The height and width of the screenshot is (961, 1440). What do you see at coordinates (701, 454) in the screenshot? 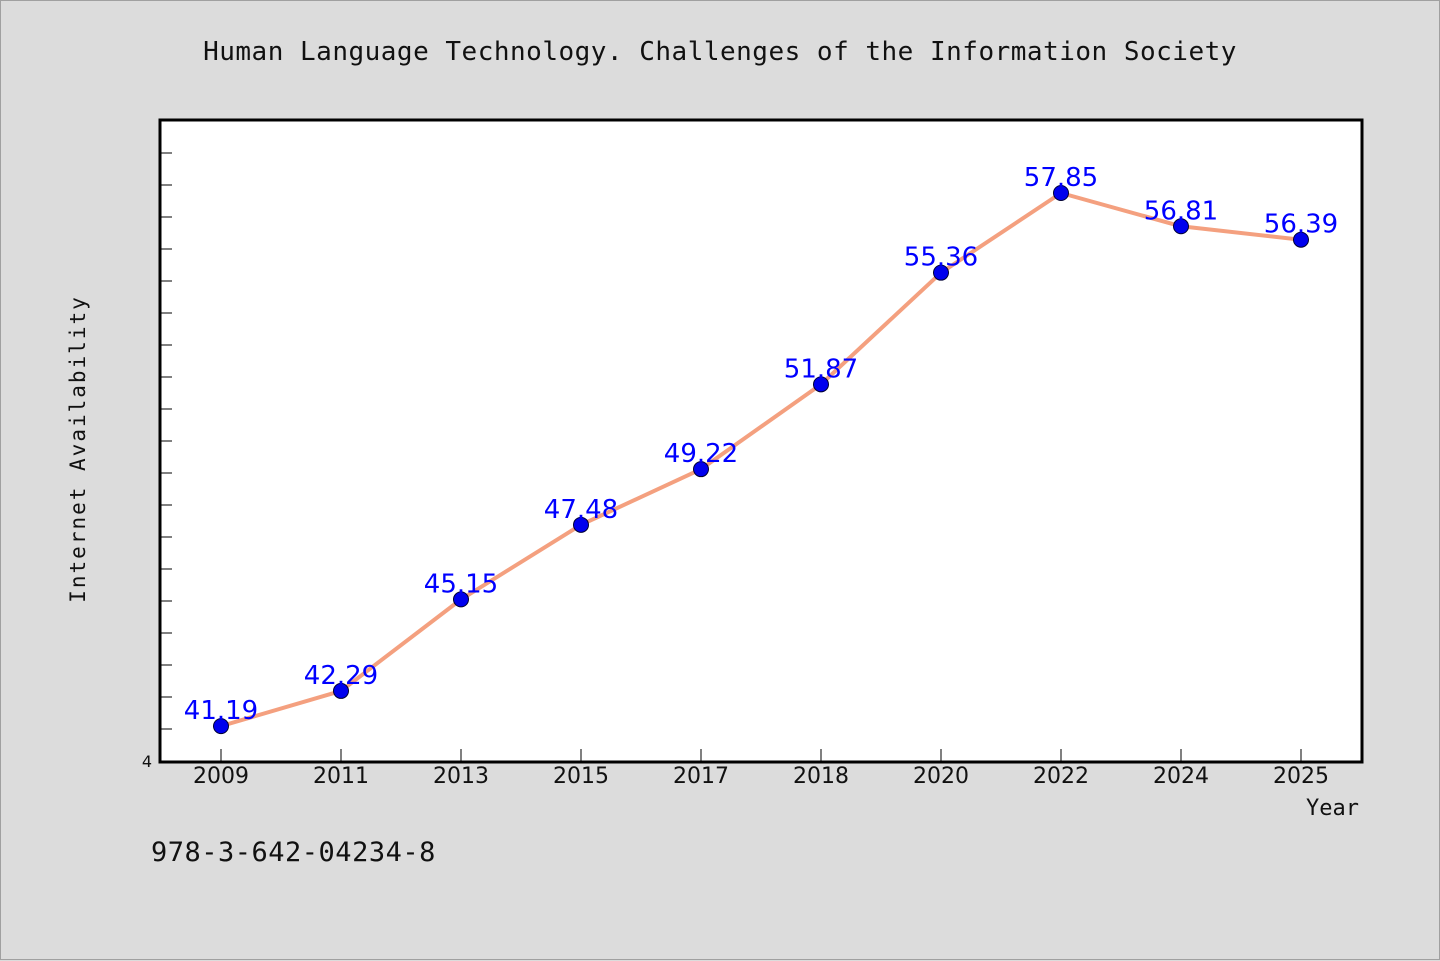
I see `data-label: 49.22` at bounding box center [701, 454].